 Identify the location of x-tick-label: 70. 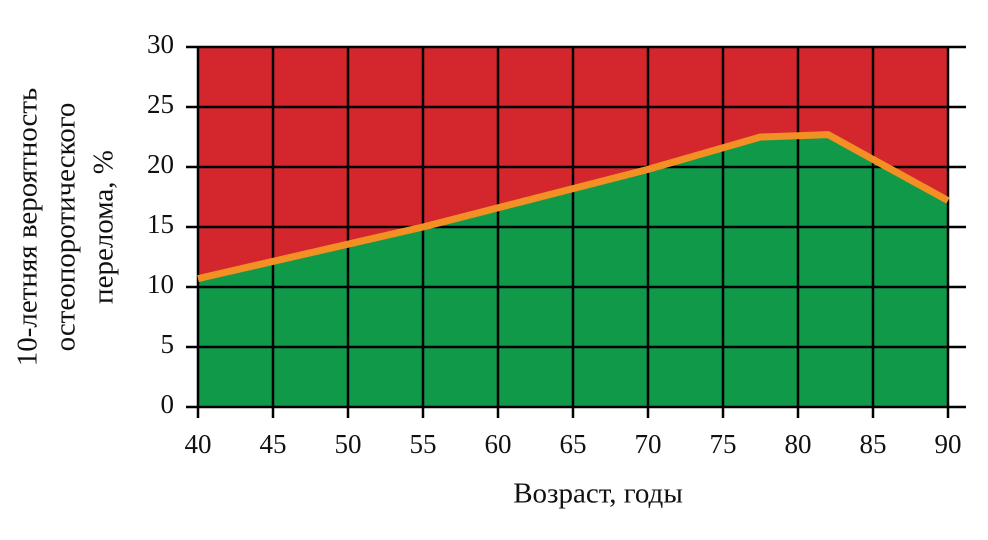
(648, 444).